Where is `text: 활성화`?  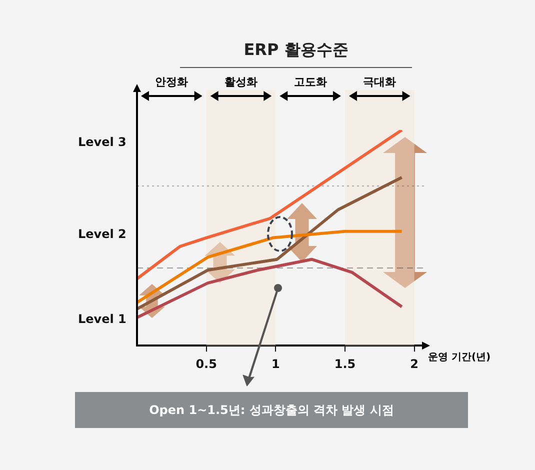 text: 활성화 is located at coordinates (241, 81).